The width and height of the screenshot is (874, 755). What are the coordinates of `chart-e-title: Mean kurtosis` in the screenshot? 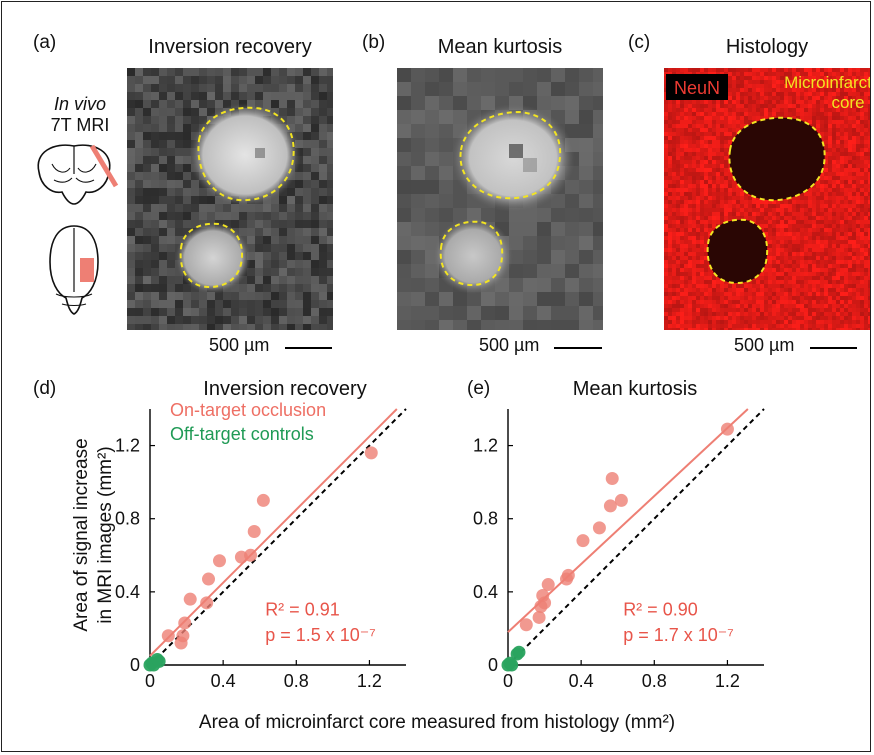 It's located at (635, 389).